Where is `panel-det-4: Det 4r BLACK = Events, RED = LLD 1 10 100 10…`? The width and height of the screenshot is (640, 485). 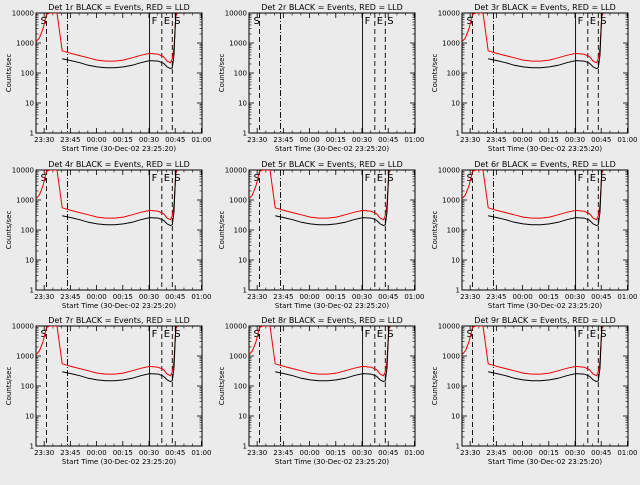
panel-det-4: Det 4r BLACK = Events, RED = LLD 1 10 100 10… is located at coordinates (108, 235).